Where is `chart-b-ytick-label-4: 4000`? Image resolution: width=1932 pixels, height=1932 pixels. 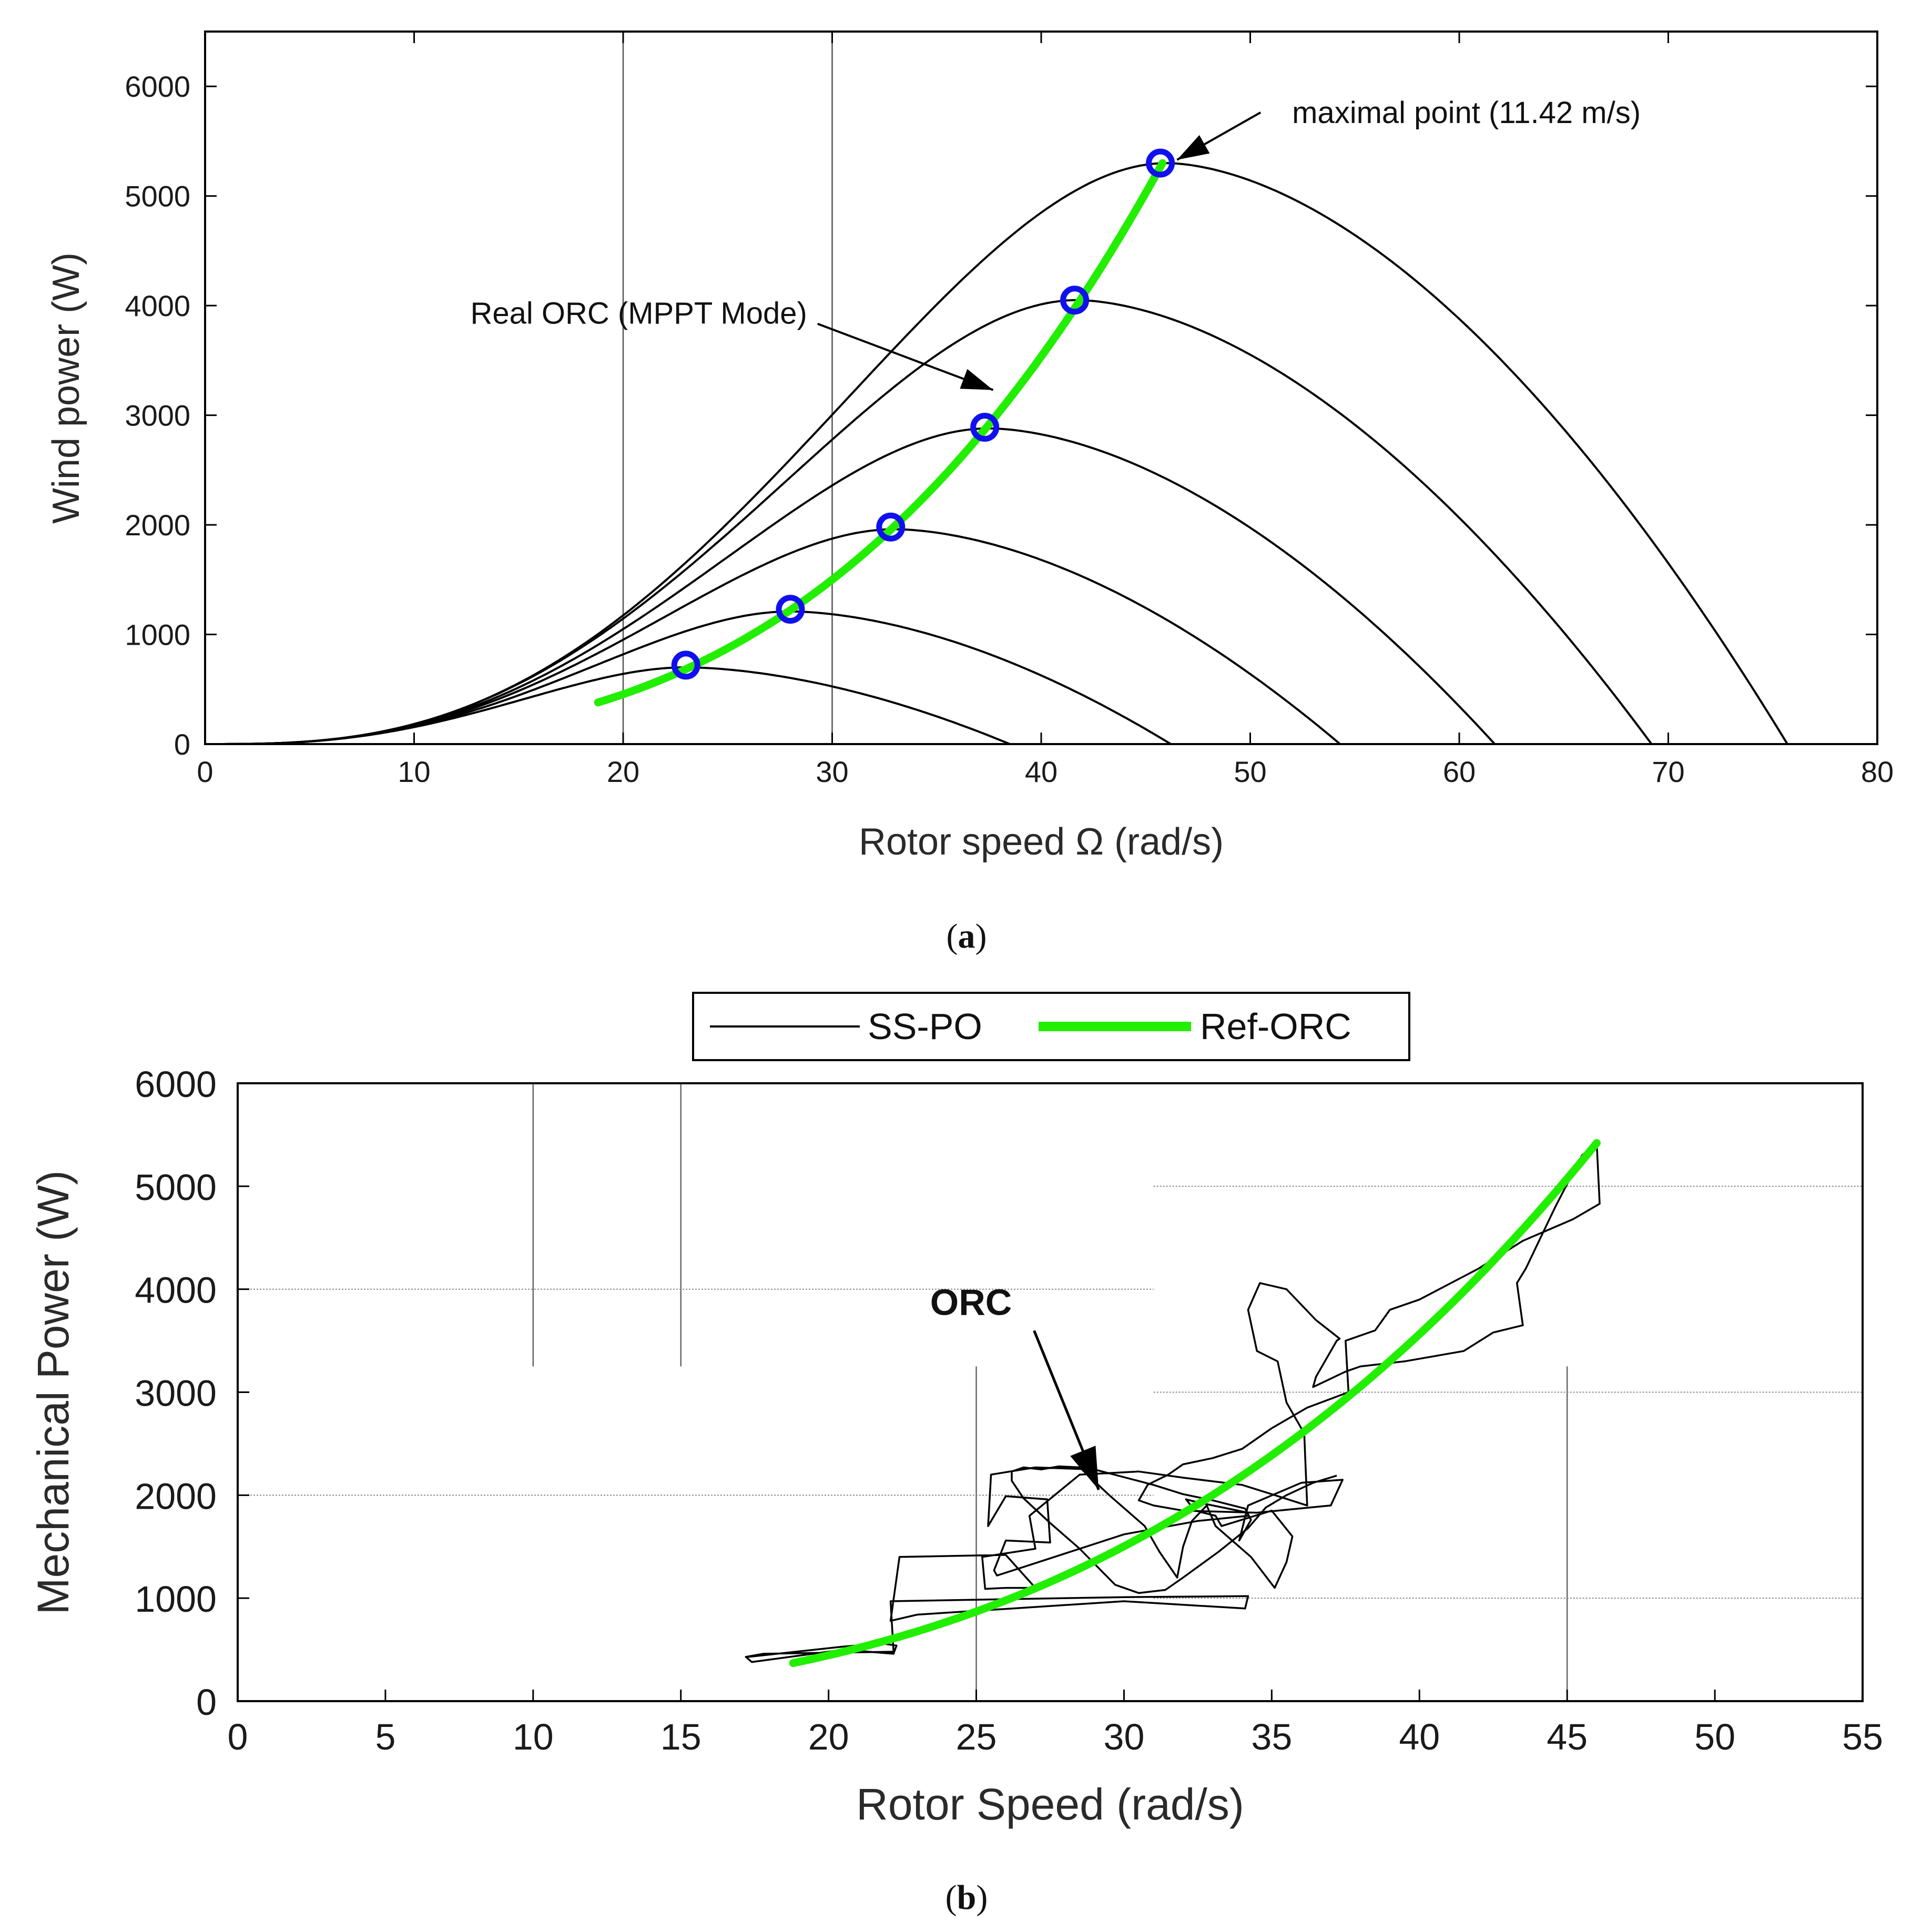 chart-b-ytick-label-4: 4000 is located at coordinates (176, 1290).